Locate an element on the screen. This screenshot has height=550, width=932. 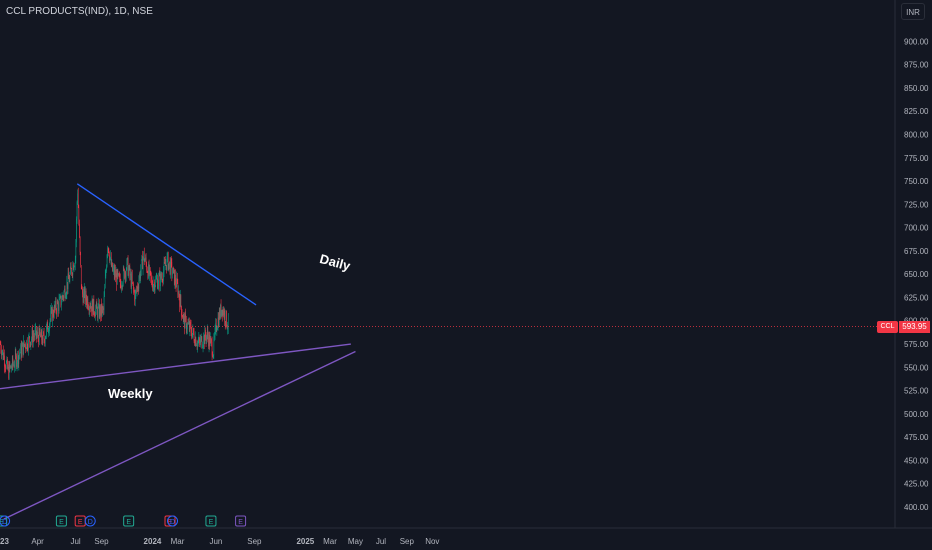
x-tick-label: Nov is located at coordinates (432, 541).